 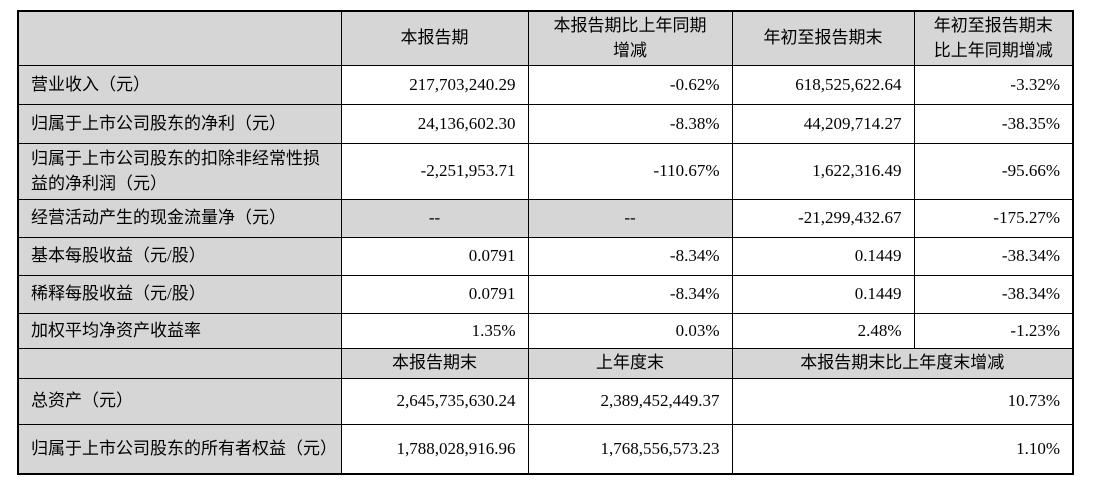 I want to click on value-cell: 2.48%, so click(x=823, y=331).